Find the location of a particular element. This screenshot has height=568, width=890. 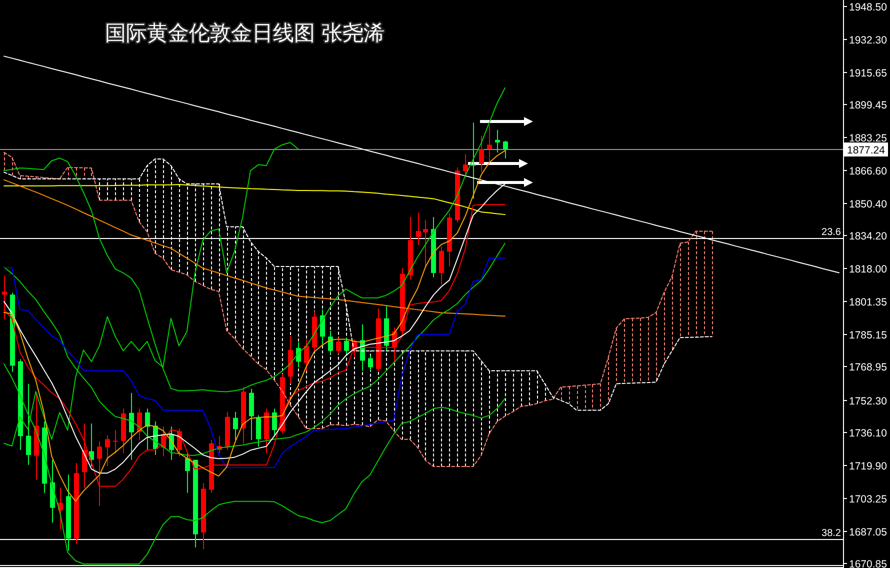

annotation: 23.6 is located at coordinates (832, 232).